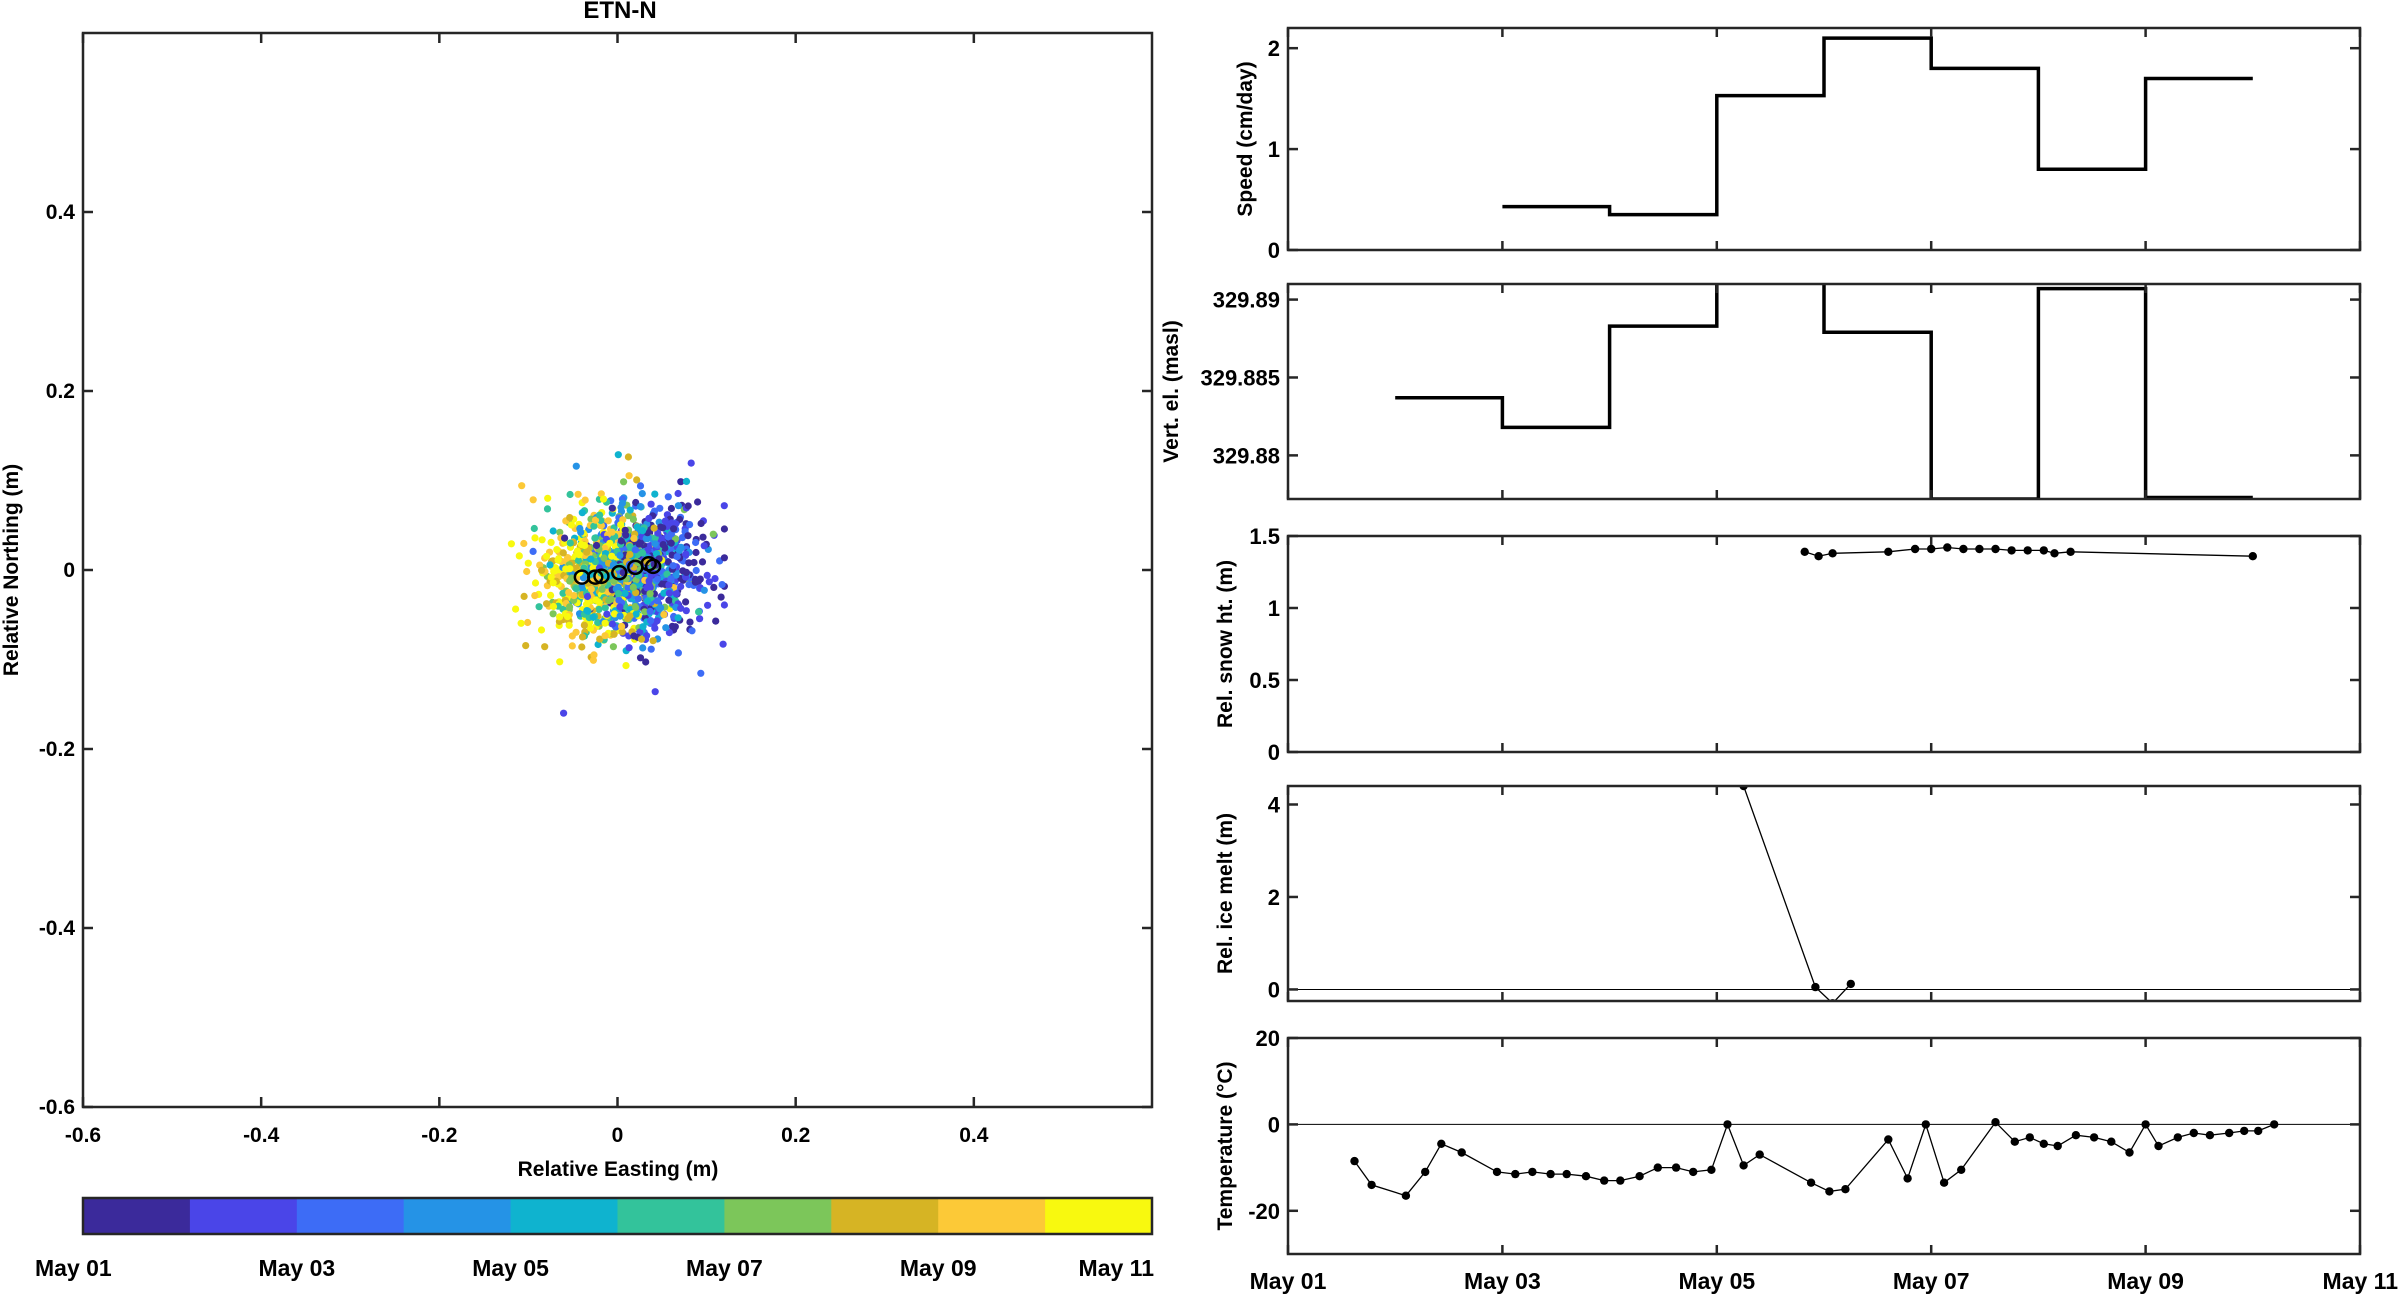 Image resolution: width=2400 pixels, height=1305 pixels. Describe the element at coordinates (2145, 1281) in the screenshot. I see `x-tick-label: May 09` at that location.